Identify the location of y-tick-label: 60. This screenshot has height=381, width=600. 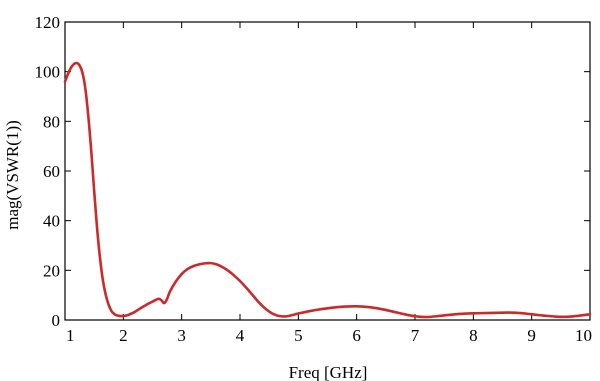
(51, 171).